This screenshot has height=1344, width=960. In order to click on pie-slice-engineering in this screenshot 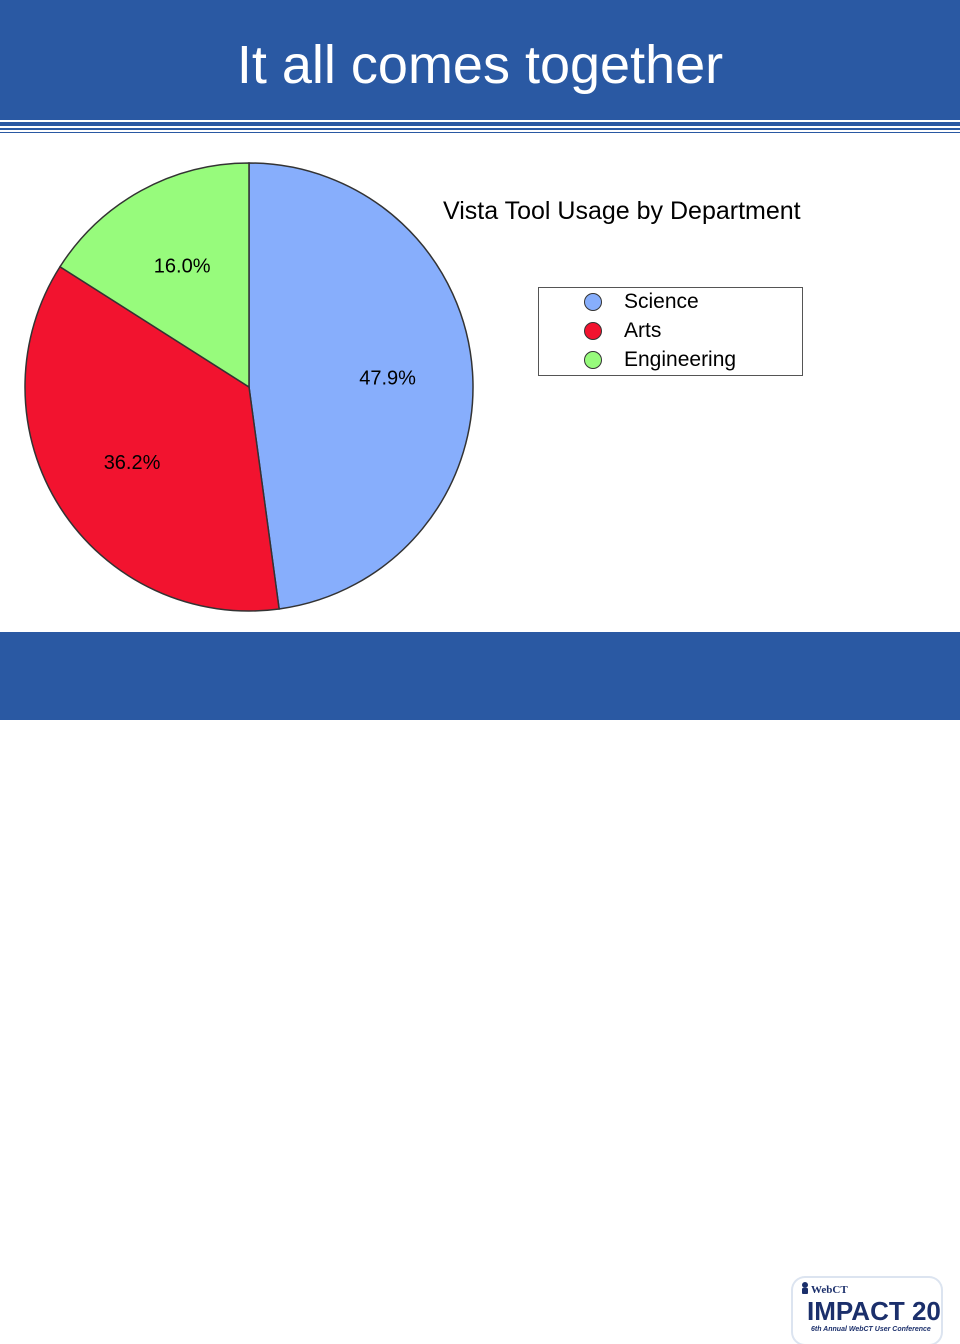, I will do `click(154, 275)`.